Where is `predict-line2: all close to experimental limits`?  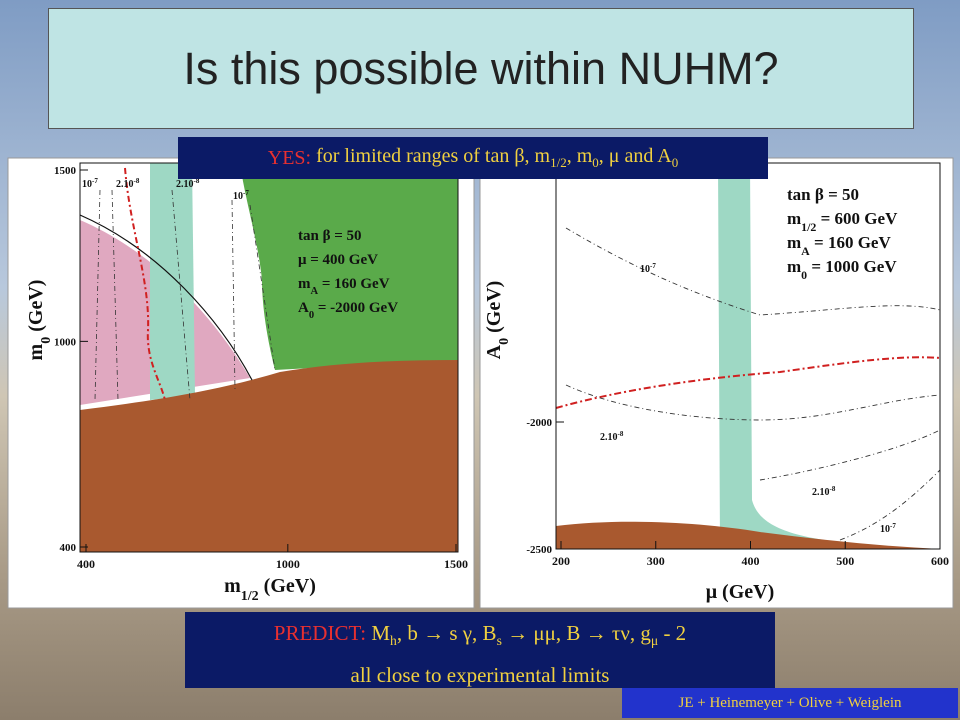
predict-line2: all close to experimental limits is located at coordinates (480, 675).